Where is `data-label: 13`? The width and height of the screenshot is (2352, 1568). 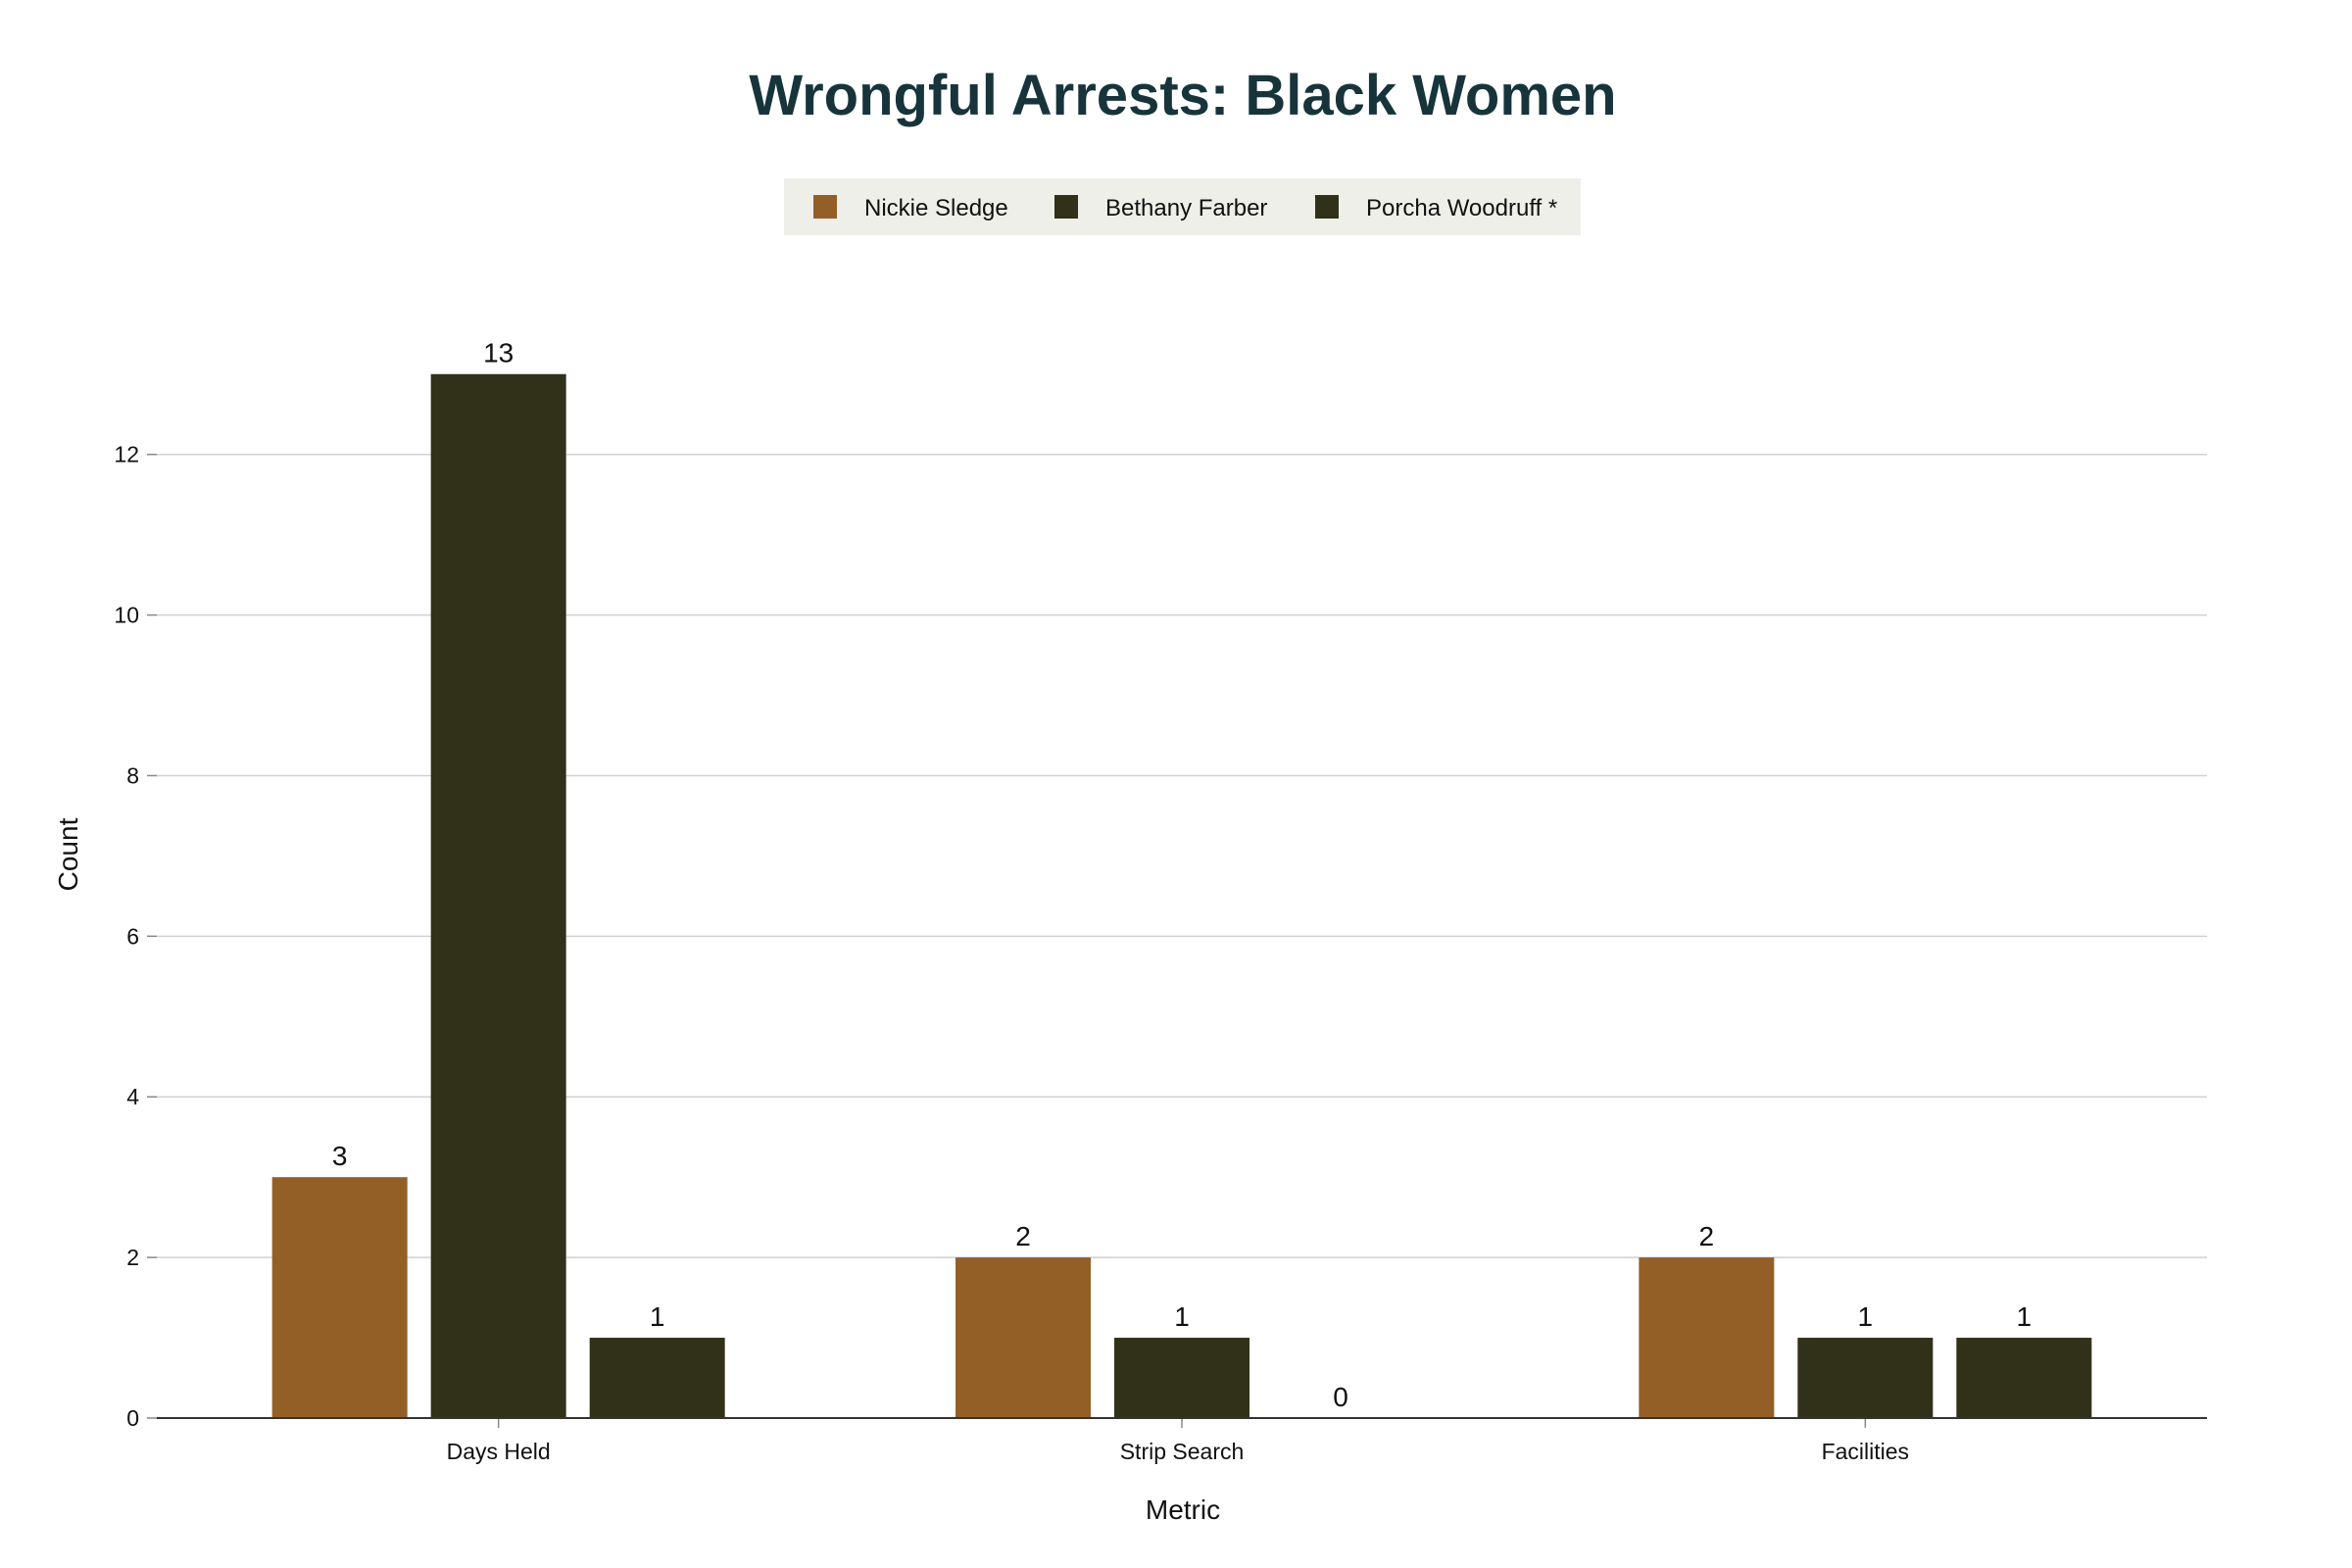
data-label: 13 is located at coordinates (498, 353).